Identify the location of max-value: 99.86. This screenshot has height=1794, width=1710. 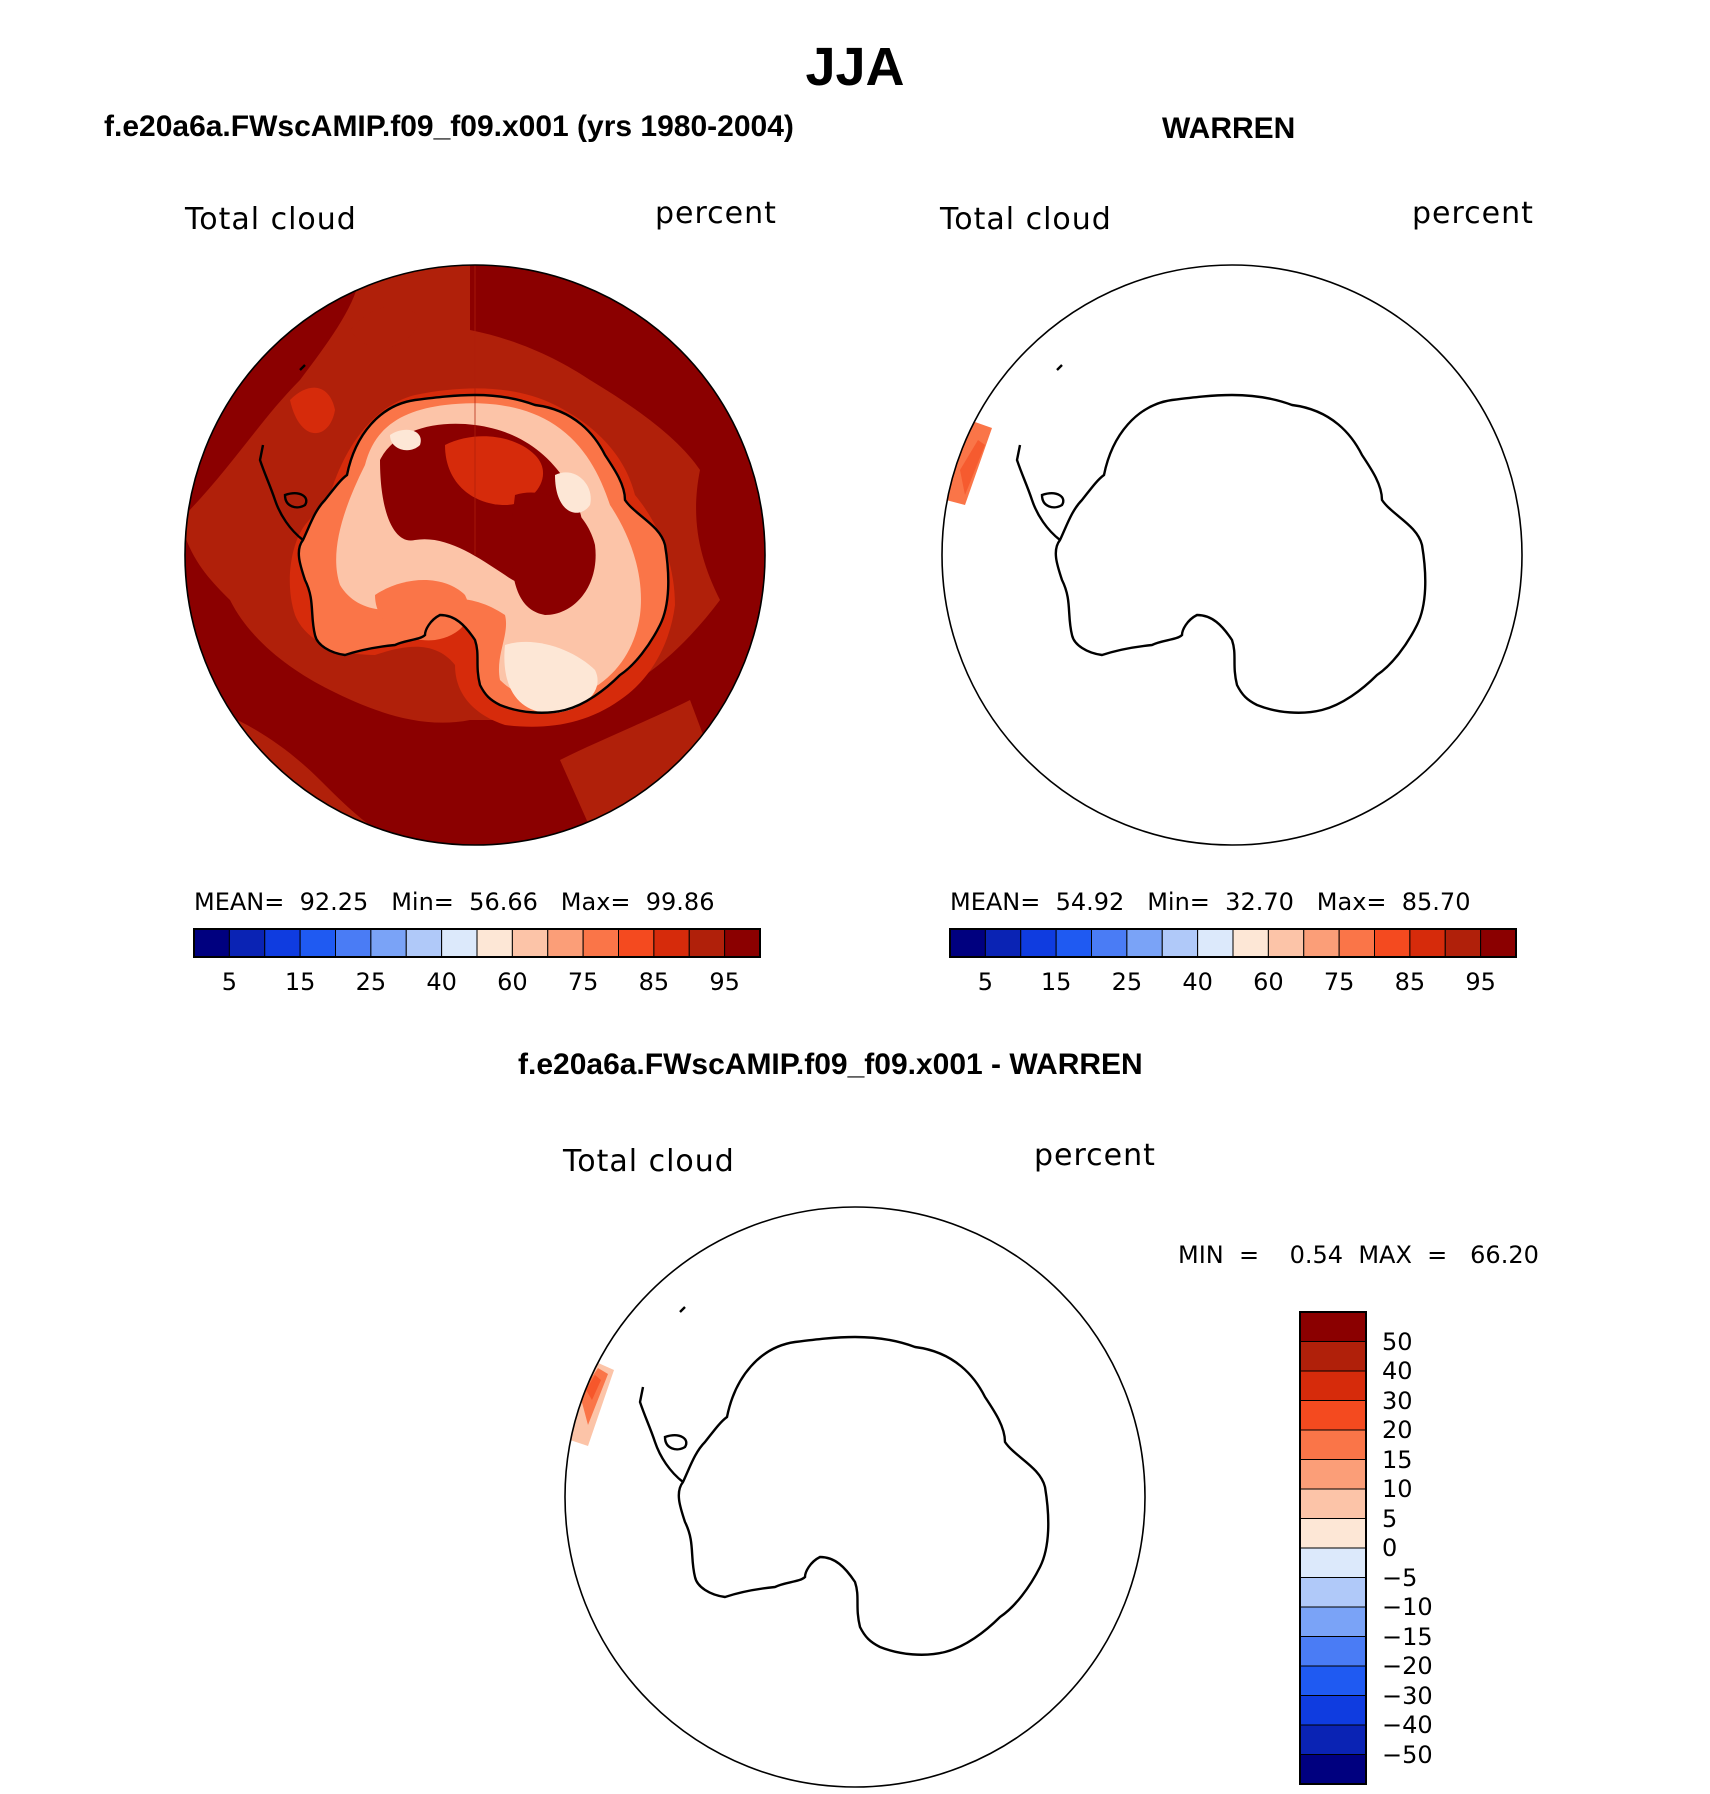
(680, 902).